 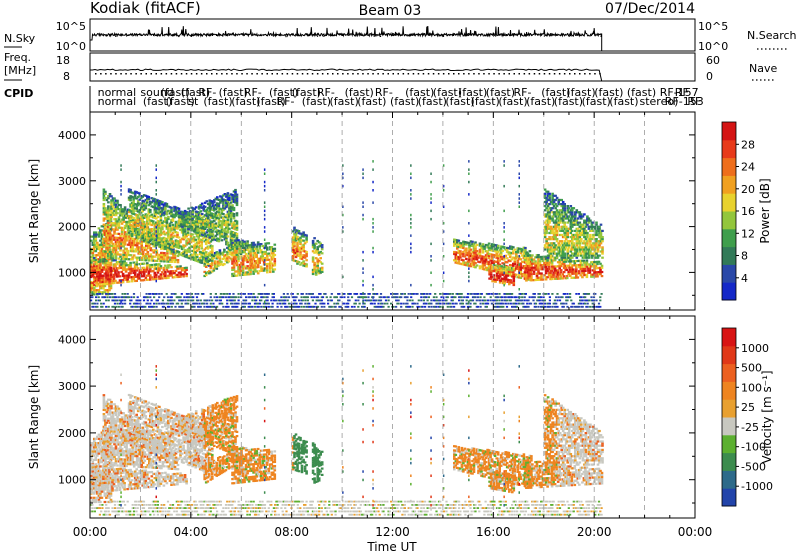 What do you see at coordinates (92, 294) in the screenshot?
I see `ground-scatter-cell` at bounding box center [92, 294].